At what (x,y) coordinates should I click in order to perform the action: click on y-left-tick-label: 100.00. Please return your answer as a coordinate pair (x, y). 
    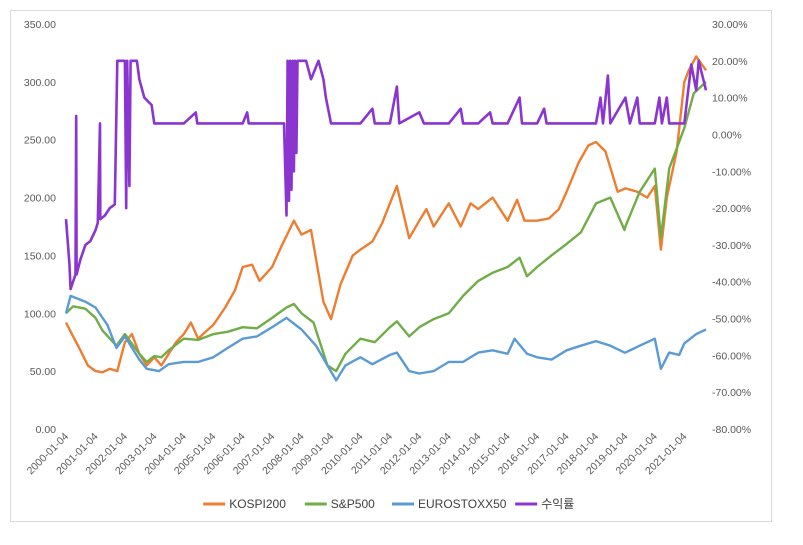
    Looking at the image, I should click on (40, 314).